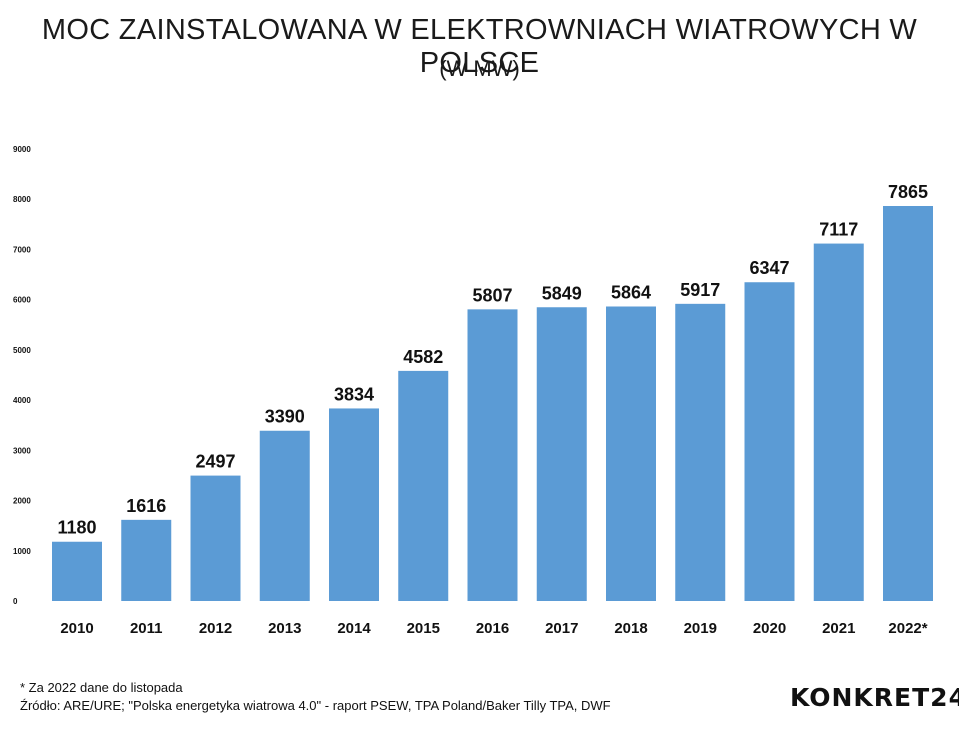 This screenshot has height=732, width=959. What do you see at coordinates (285, 417) in the screenshot?
I see `data-label: 3390` at bounding box center [285, 417].